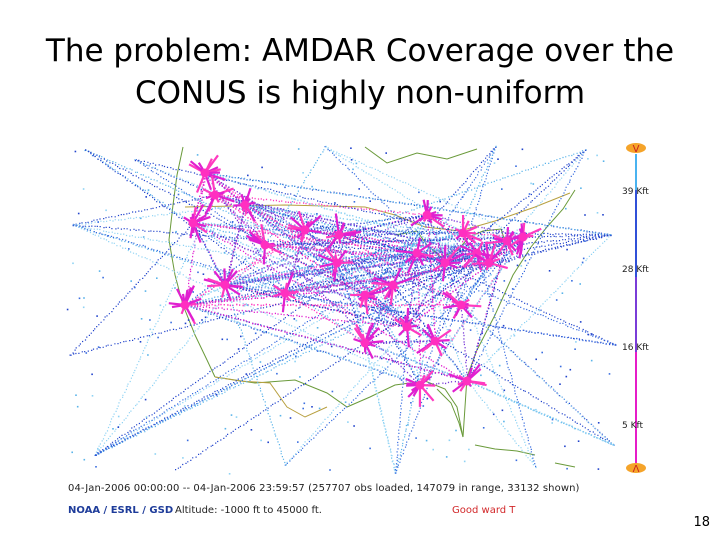 The width and height of the screenshot is (720, 540). Describe the element at coordinates (701, 522) in the screenshot. I see `page-number: 18` at that location.